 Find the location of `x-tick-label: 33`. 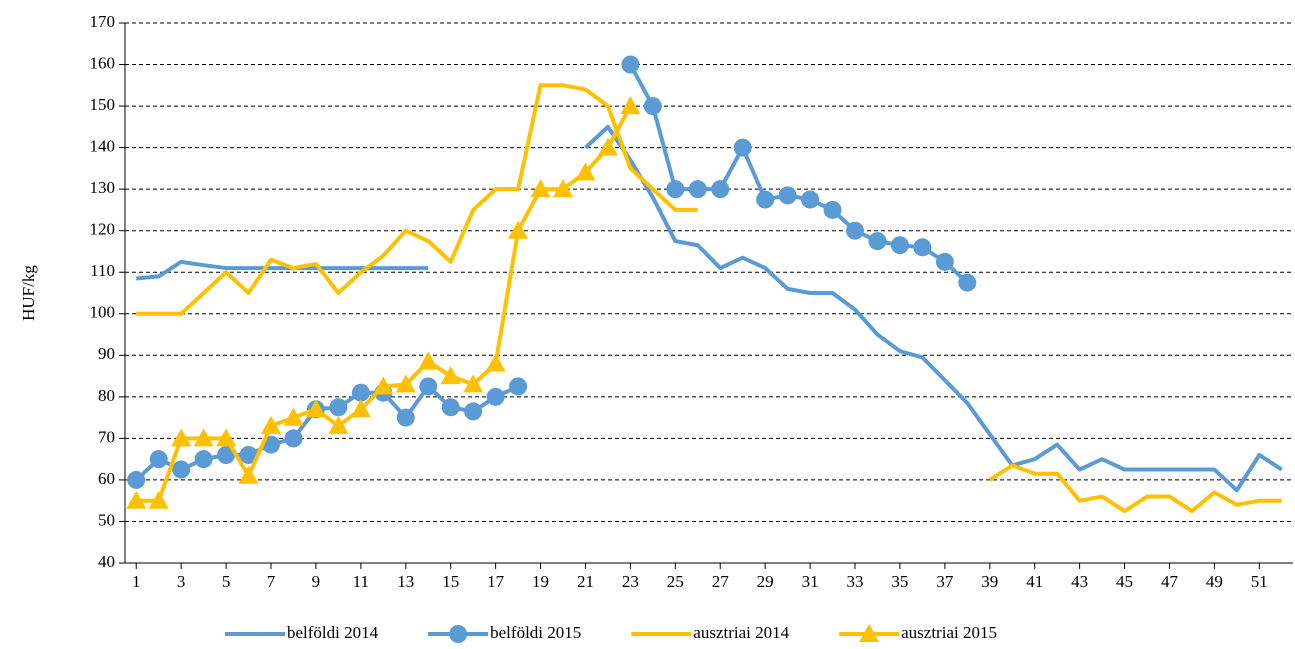

x-tick-label: 33 is located at coordinates (855, 581).